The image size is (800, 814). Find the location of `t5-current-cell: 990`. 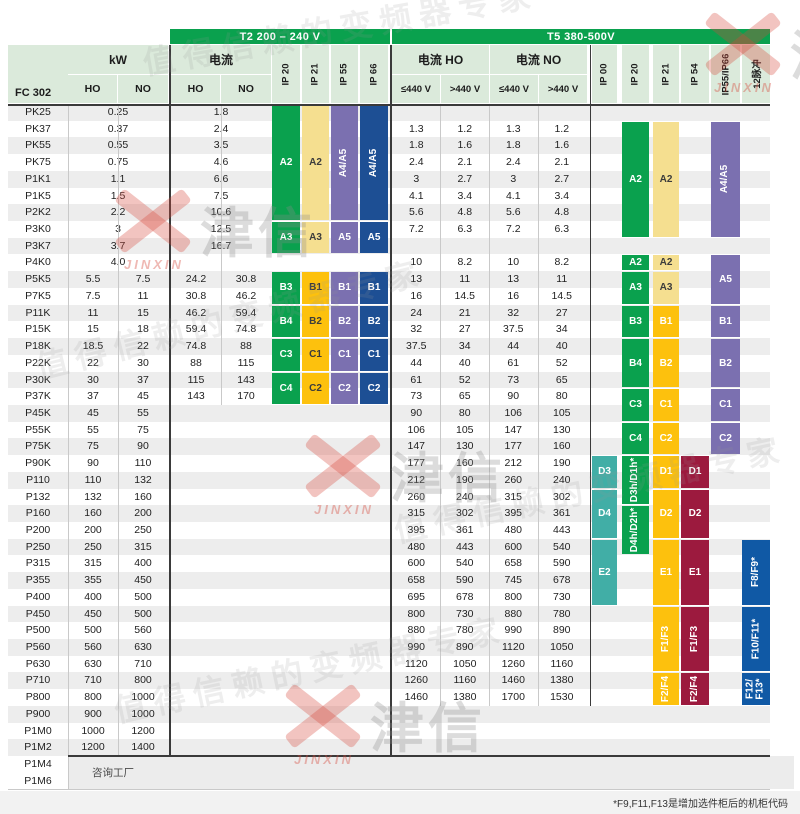

t5-current-cell: 990 is located at coordinates (416, 647).